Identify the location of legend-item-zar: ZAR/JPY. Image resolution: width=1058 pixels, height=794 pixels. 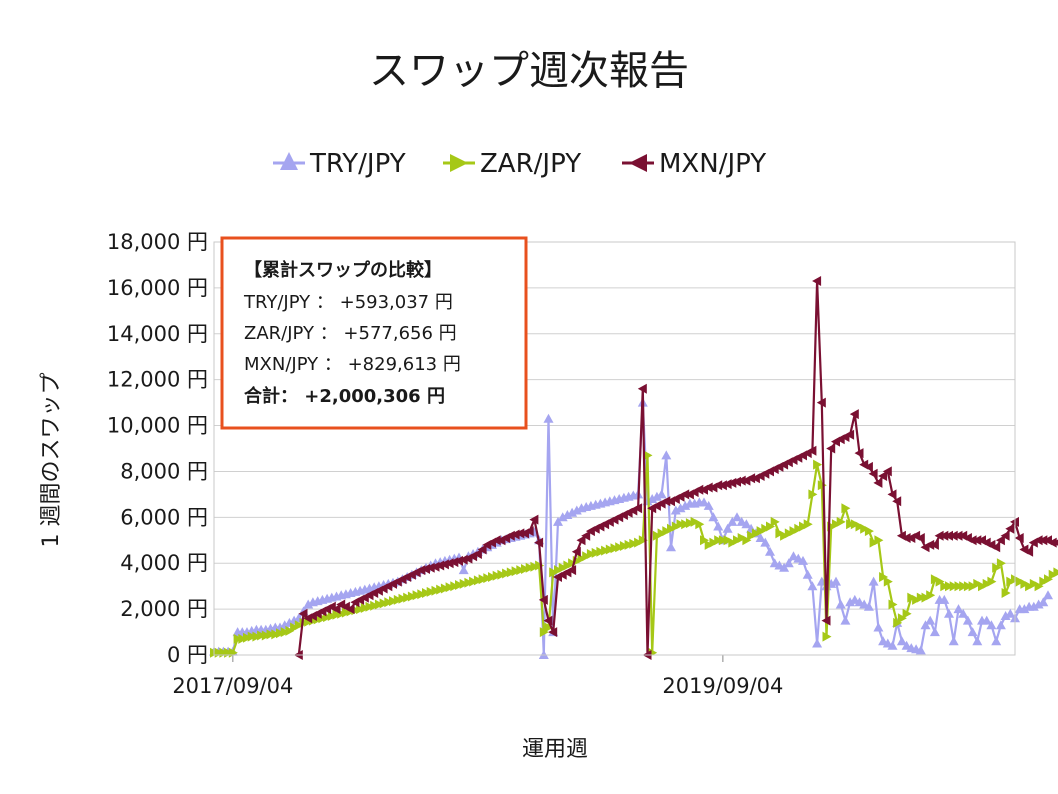
(512, 164).